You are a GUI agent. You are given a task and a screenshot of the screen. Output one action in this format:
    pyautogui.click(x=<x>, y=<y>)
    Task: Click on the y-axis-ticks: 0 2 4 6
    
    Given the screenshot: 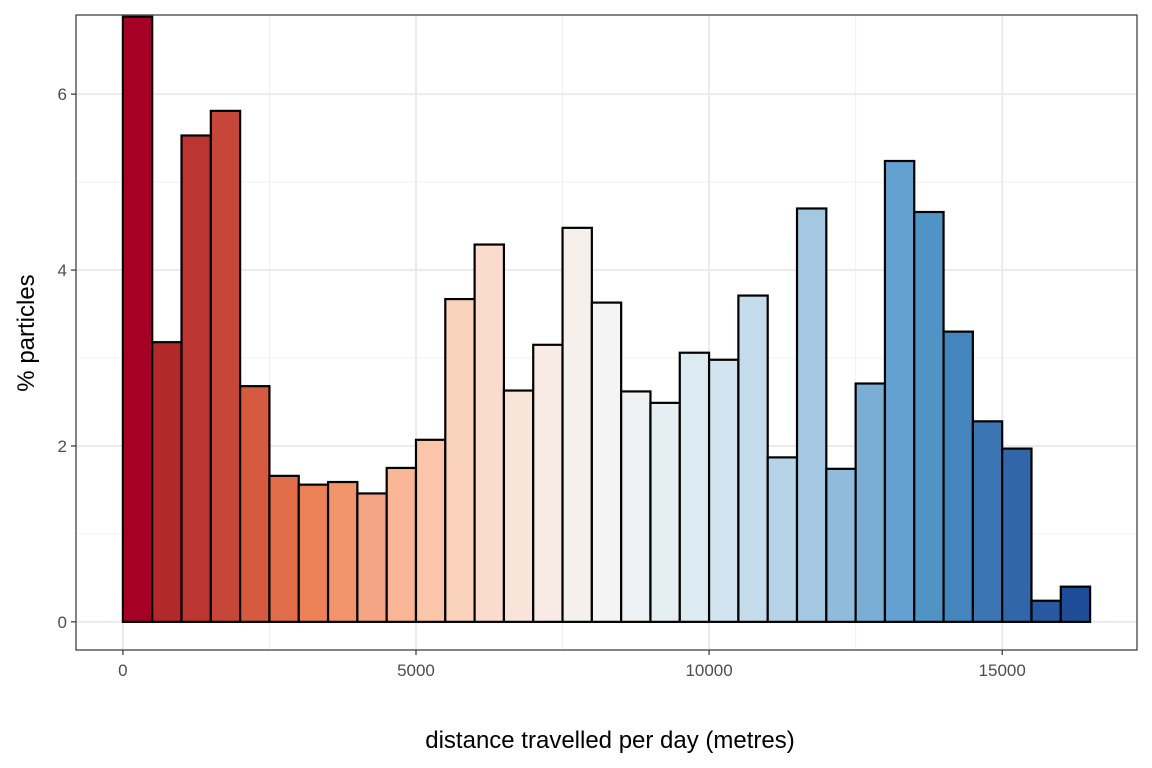 What is the action you would take?
    pyautogui.click(x=67, y=358)
    